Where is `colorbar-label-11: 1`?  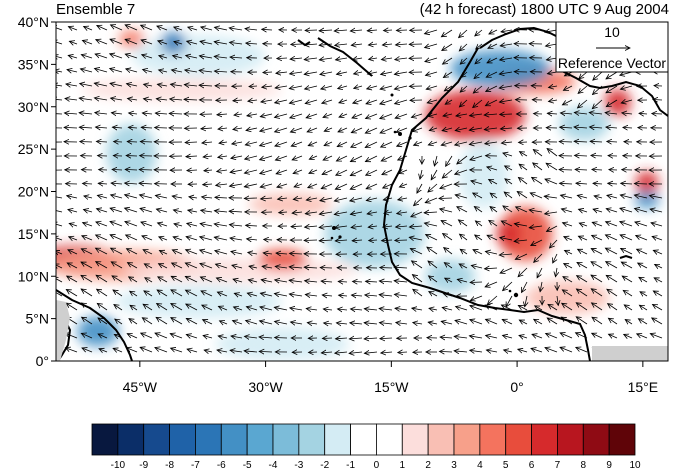
colorbar-label-11: 1 is located at coordinates (403, 465).